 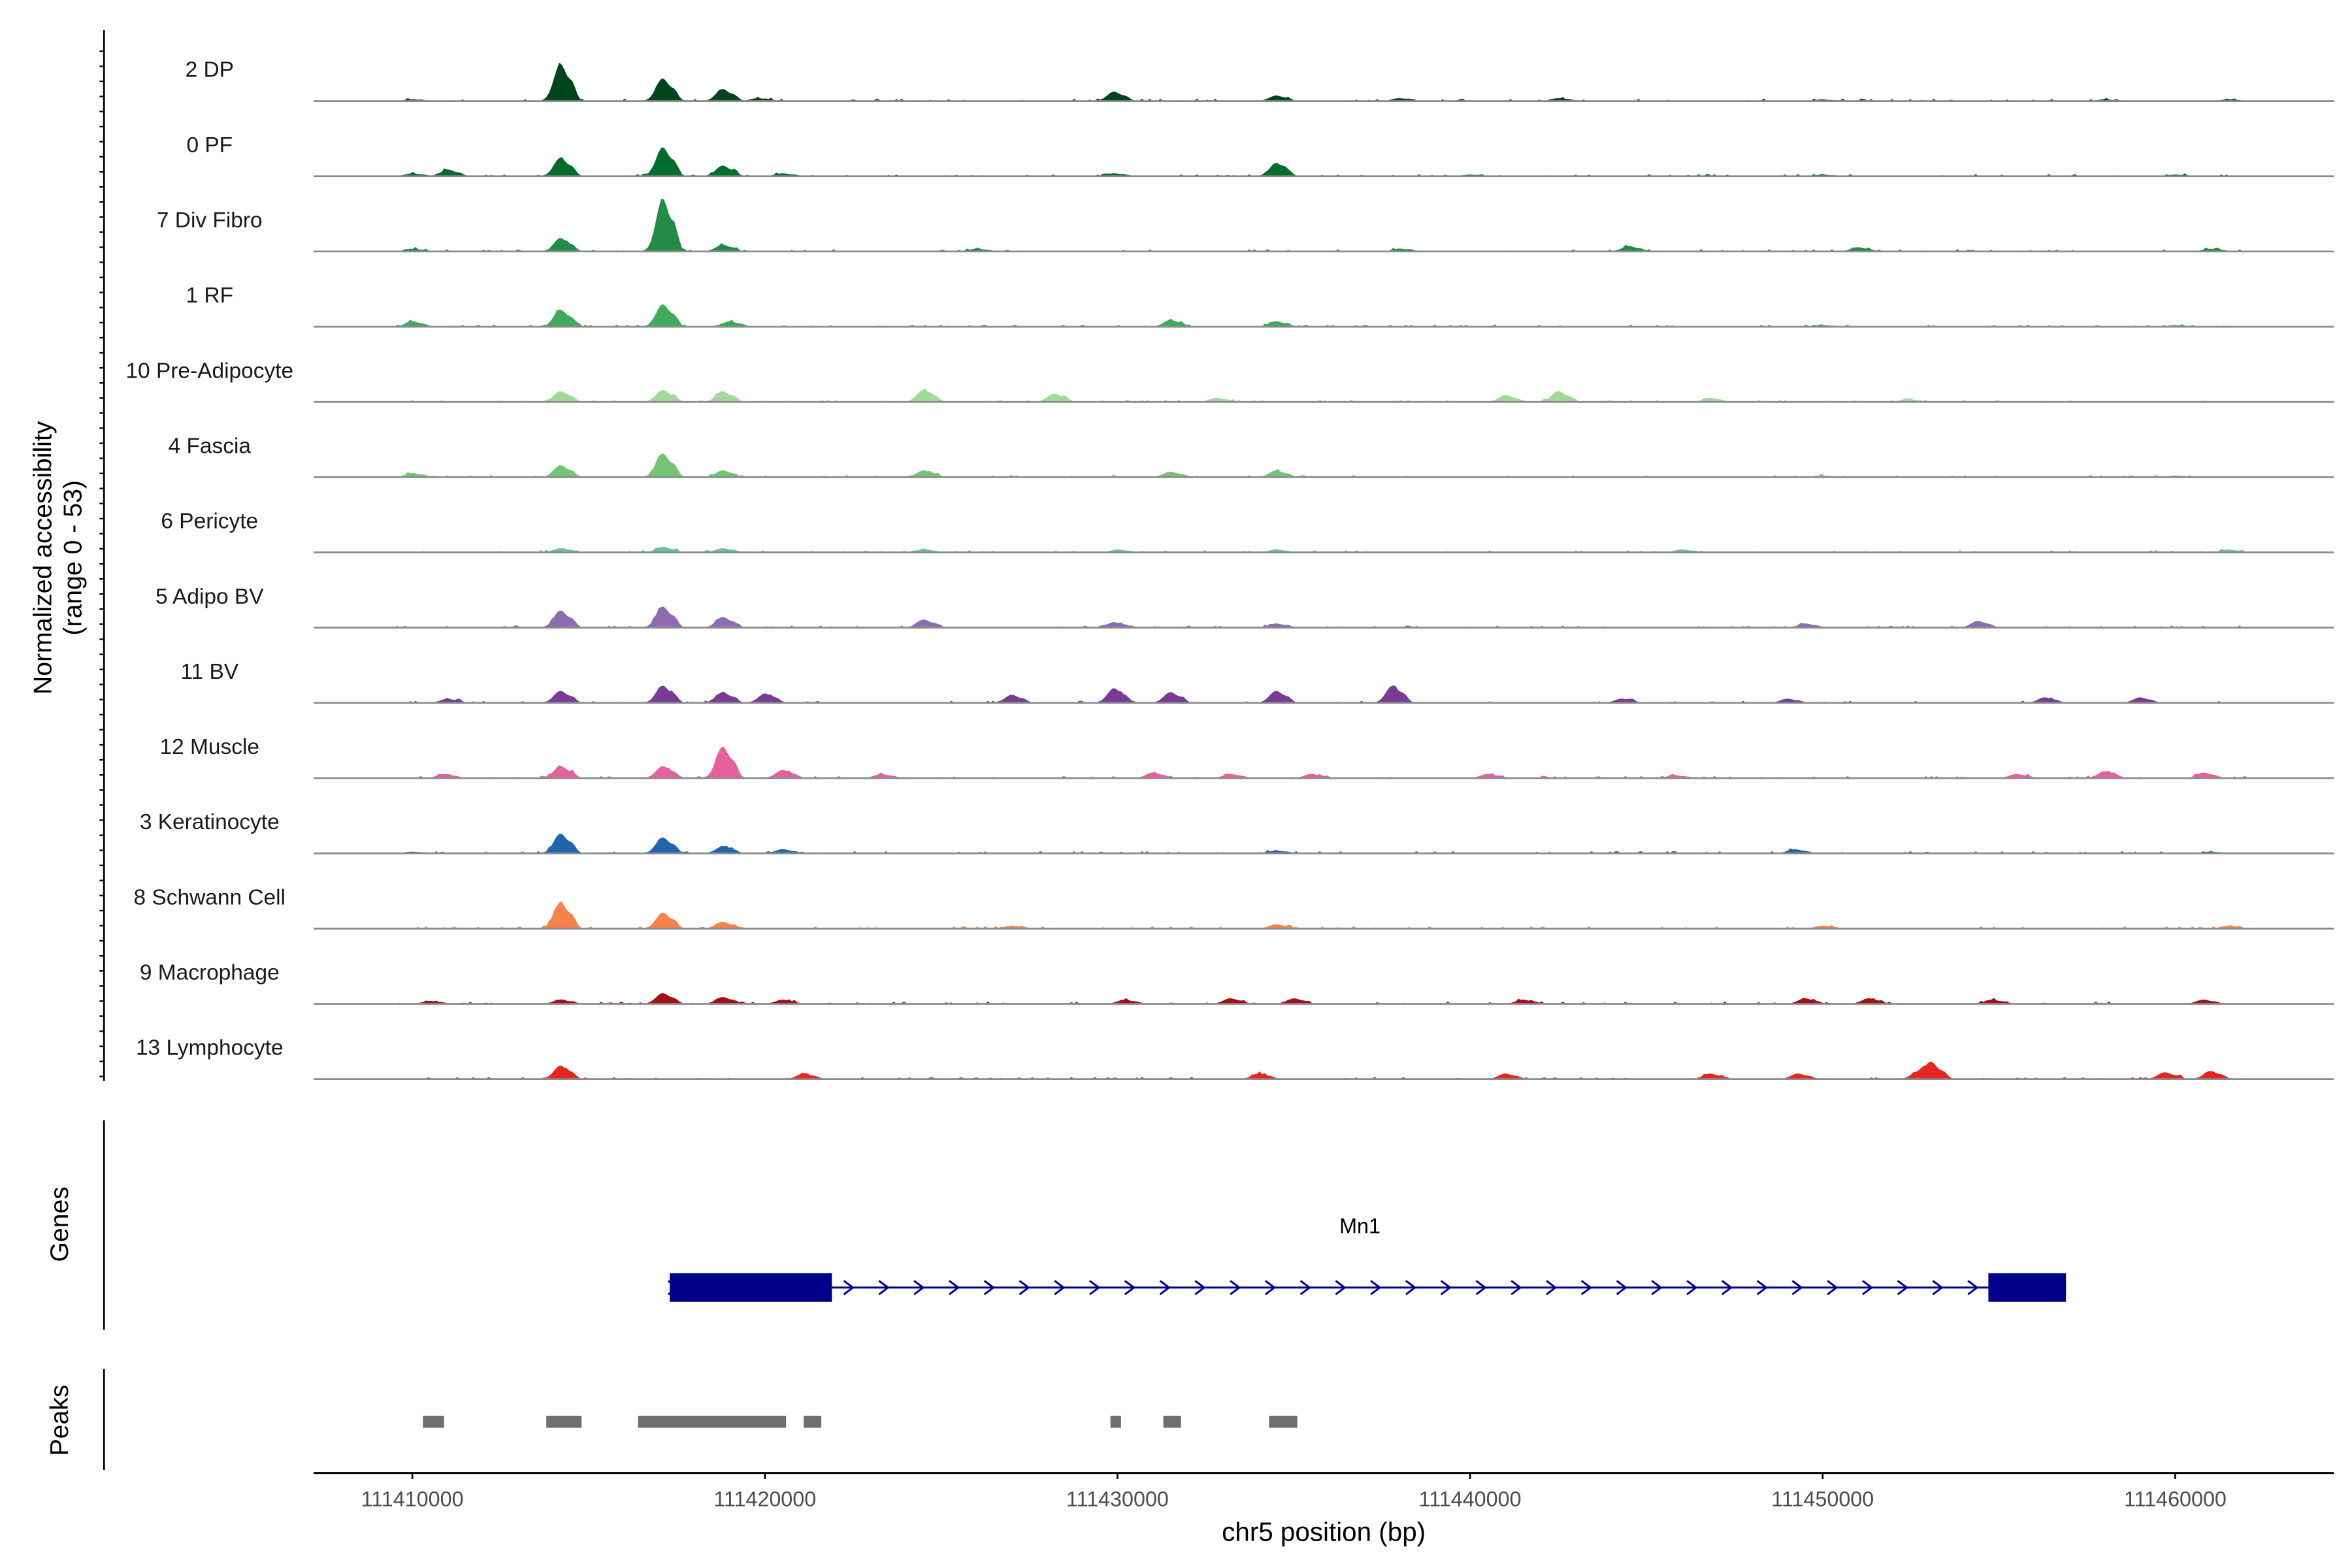 What do you see at coordinates (59, 1420) in the screenshot?
I see `peaks-track-label: Peaks` at bounding box center [59, 1420].